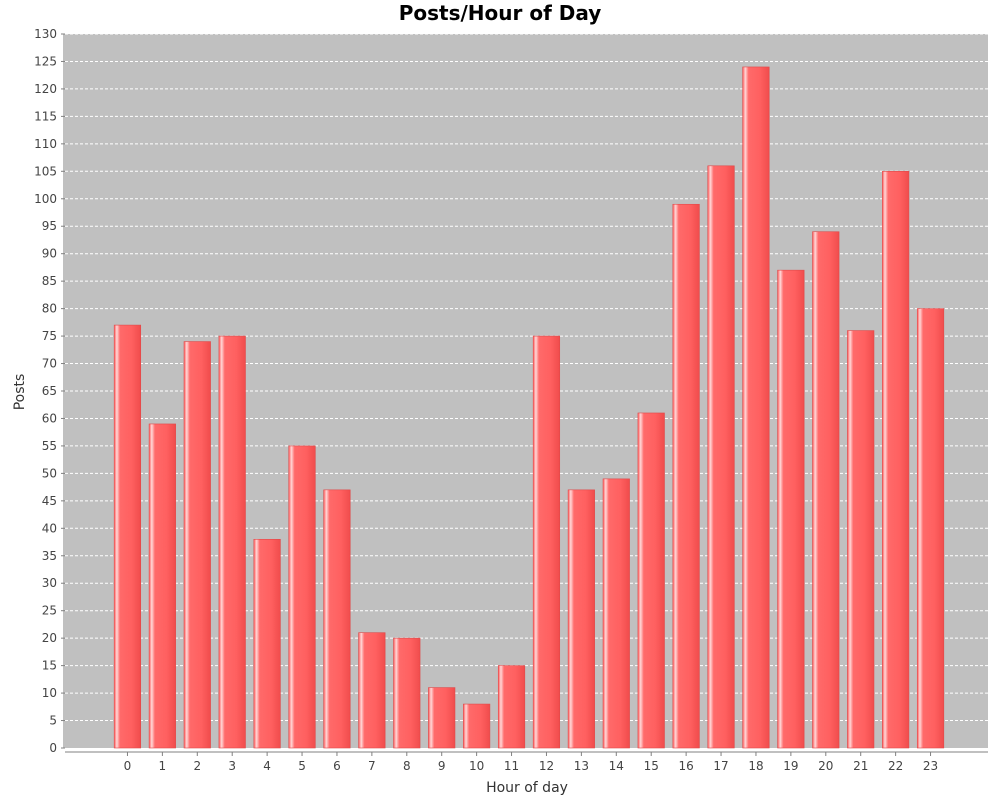 The image size is (1000, 800). What do you see at coordinates (442, 766) in the screenshot?
I see `x-tick-label-9: 9` at bounding box center [442, 766].